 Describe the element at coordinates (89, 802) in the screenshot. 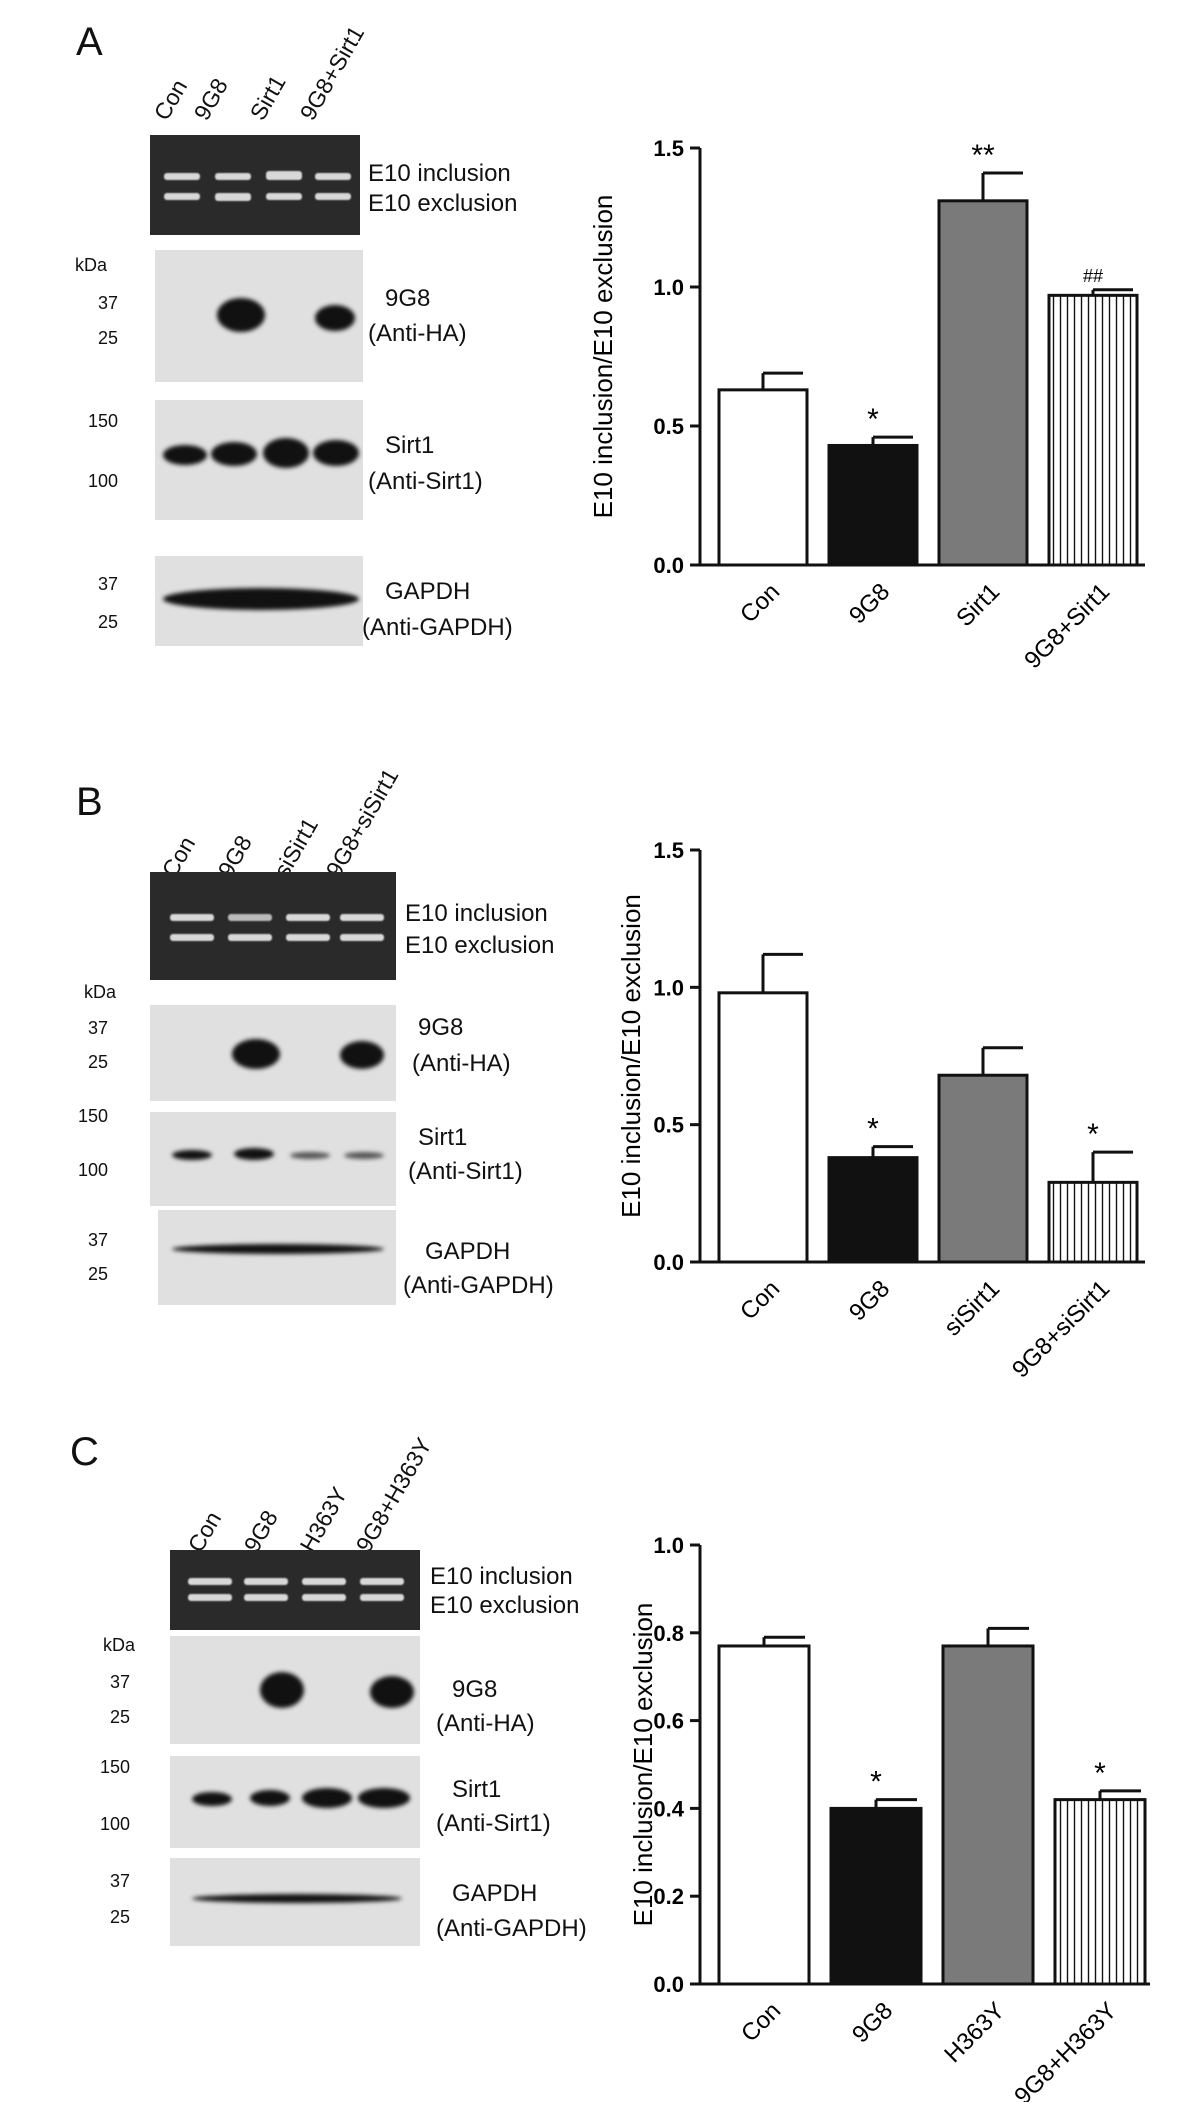

I see `panel-label: B` at that location.